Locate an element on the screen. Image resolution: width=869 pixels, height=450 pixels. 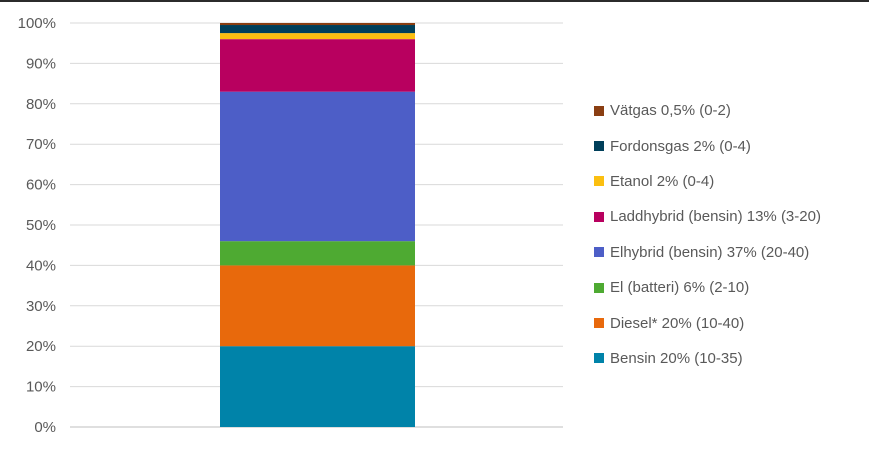
y-tick-label: 20% is located at coordinates (41, 346).